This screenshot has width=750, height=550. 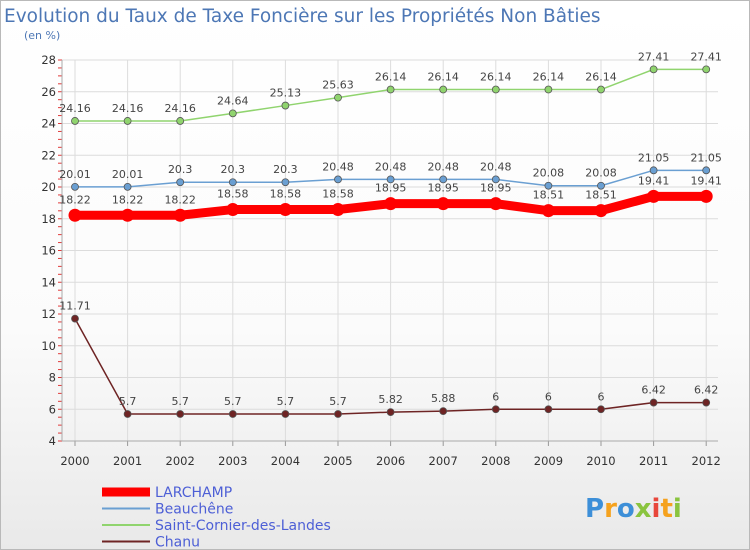 What do you see at coordinates (391, 95) in the screenshot?
I see `series-saint-cornier-des-landes` at bounding box center [391, 95].